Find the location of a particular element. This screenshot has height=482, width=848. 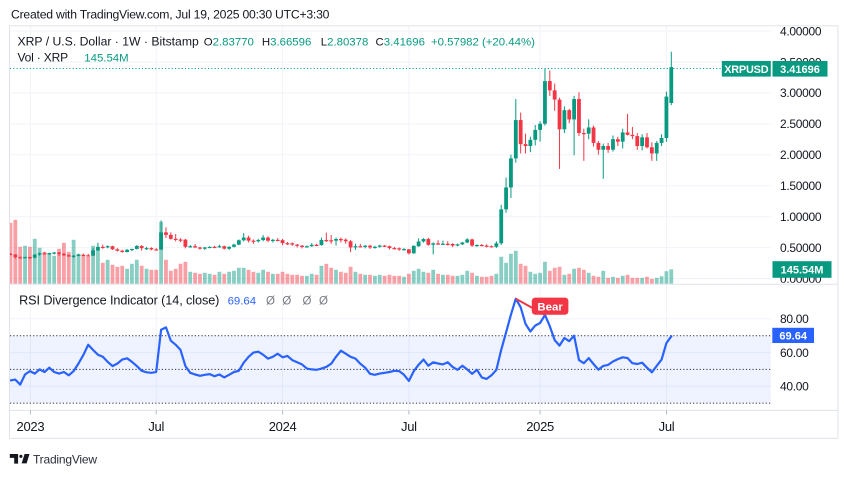

svg-text: 80.00 is located at coordinates (794, 319).